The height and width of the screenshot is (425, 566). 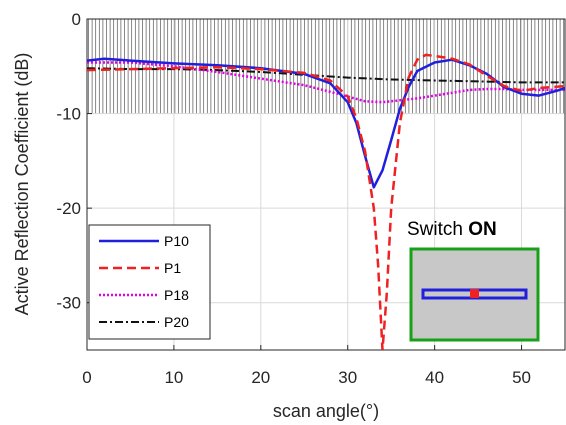 What do you see at coordinates (86, 377) in the screenshot?
I see `x-tick-label: 0` at bounding box center [86, 377].